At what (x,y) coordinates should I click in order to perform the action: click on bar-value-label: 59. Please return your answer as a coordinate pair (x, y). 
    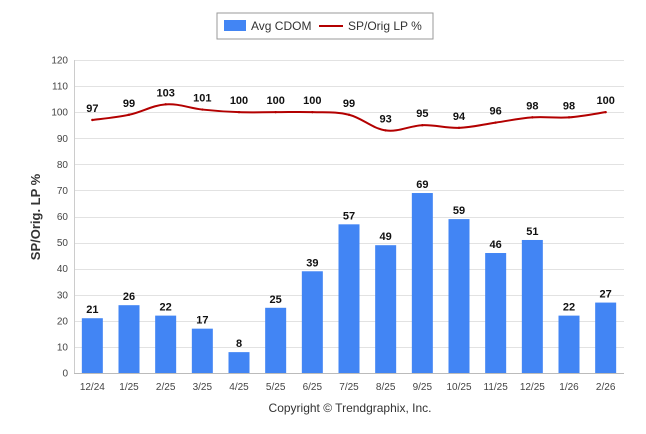
    Looking at the image, I should click on (459, 211).